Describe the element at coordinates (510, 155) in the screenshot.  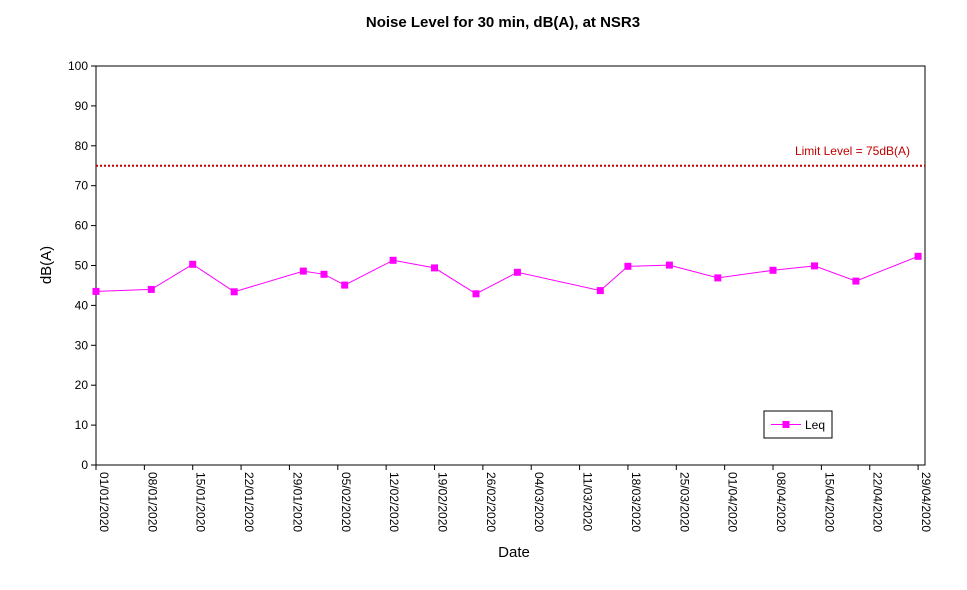
I see `limit-level: Limit Level = 75dB(A)` at that location.